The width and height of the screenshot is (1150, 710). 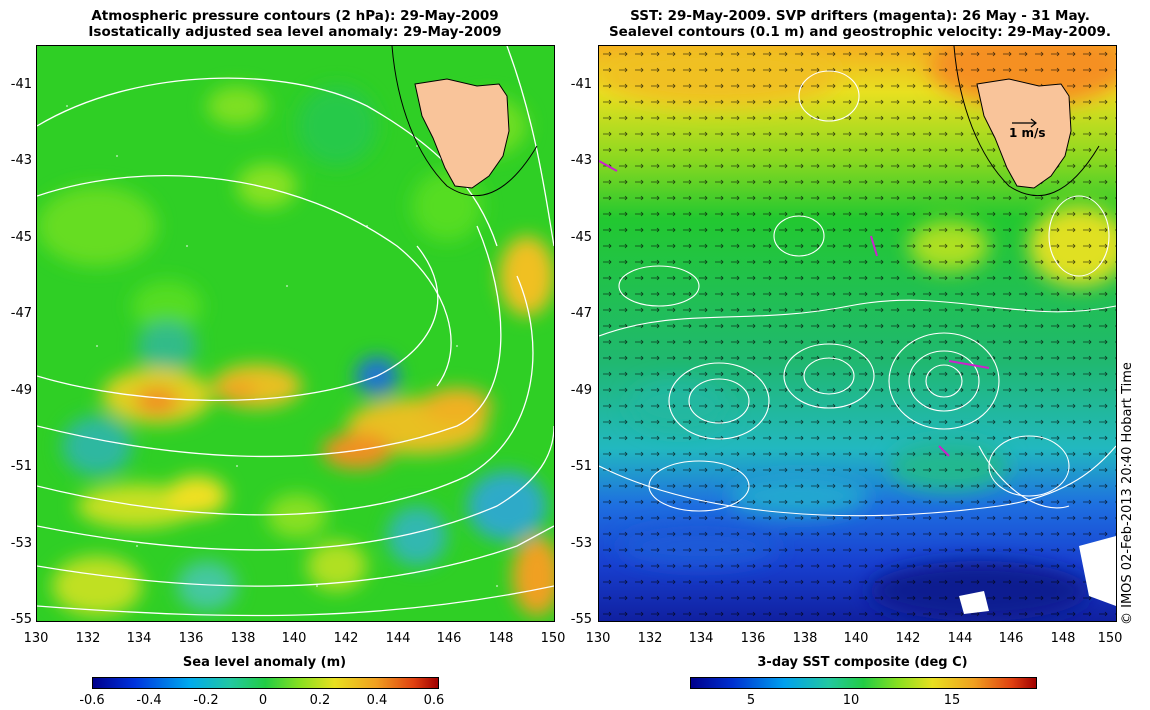 I want to click on colorbar-tick: -0.6, so click(x=92, y=700).